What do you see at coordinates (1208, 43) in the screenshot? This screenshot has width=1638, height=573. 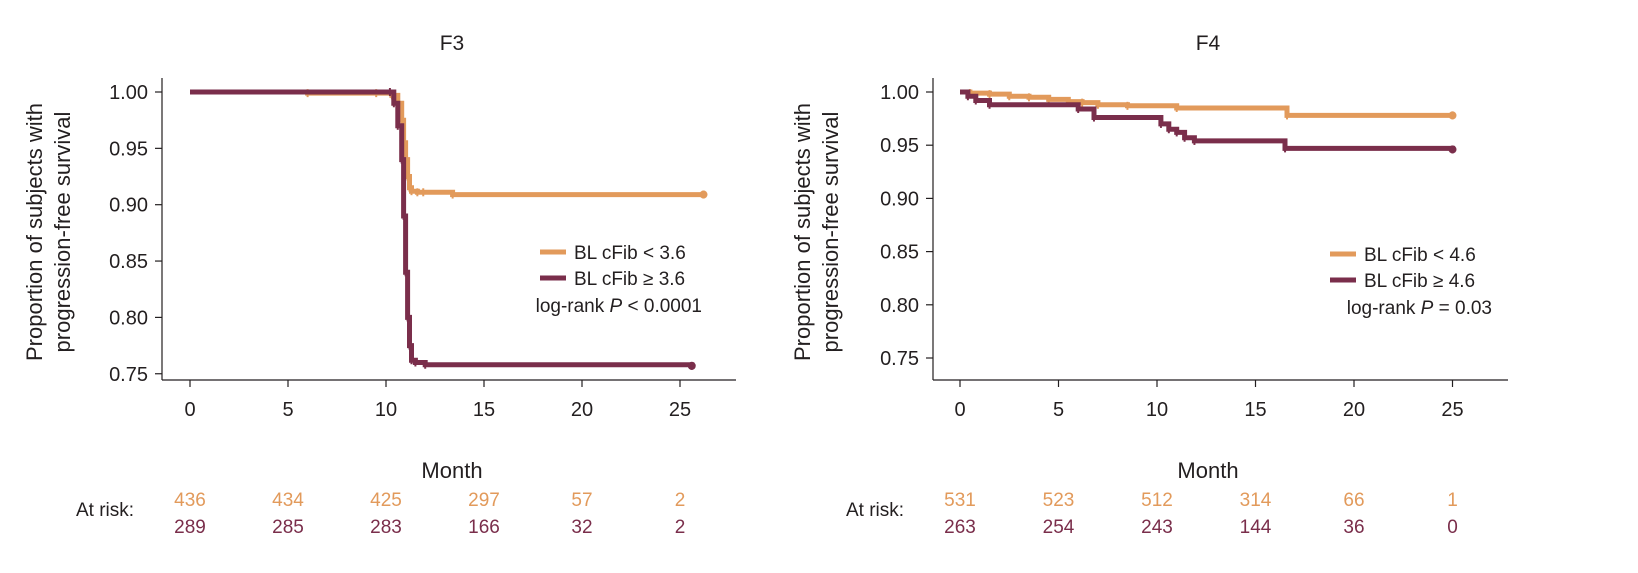 I see `panel-title: F4` at bounding box center [1208, 43].